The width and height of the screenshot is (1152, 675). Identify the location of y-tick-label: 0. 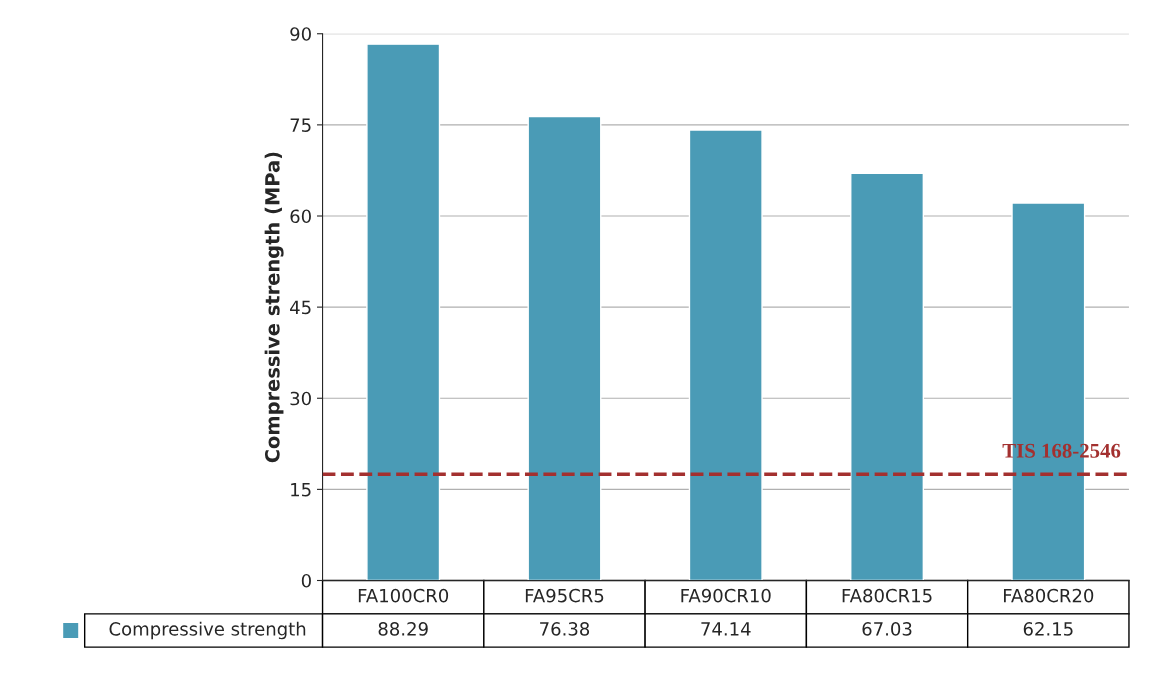
(306, 580).